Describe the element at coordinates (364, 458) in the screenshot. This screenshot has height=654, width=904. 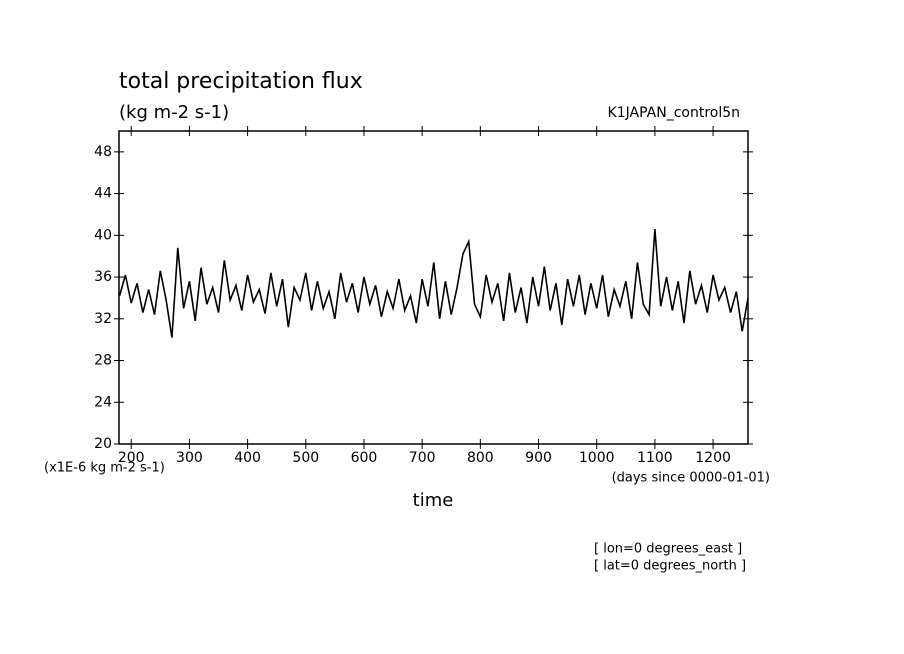
I see `x-tick-label: 600` at that location.